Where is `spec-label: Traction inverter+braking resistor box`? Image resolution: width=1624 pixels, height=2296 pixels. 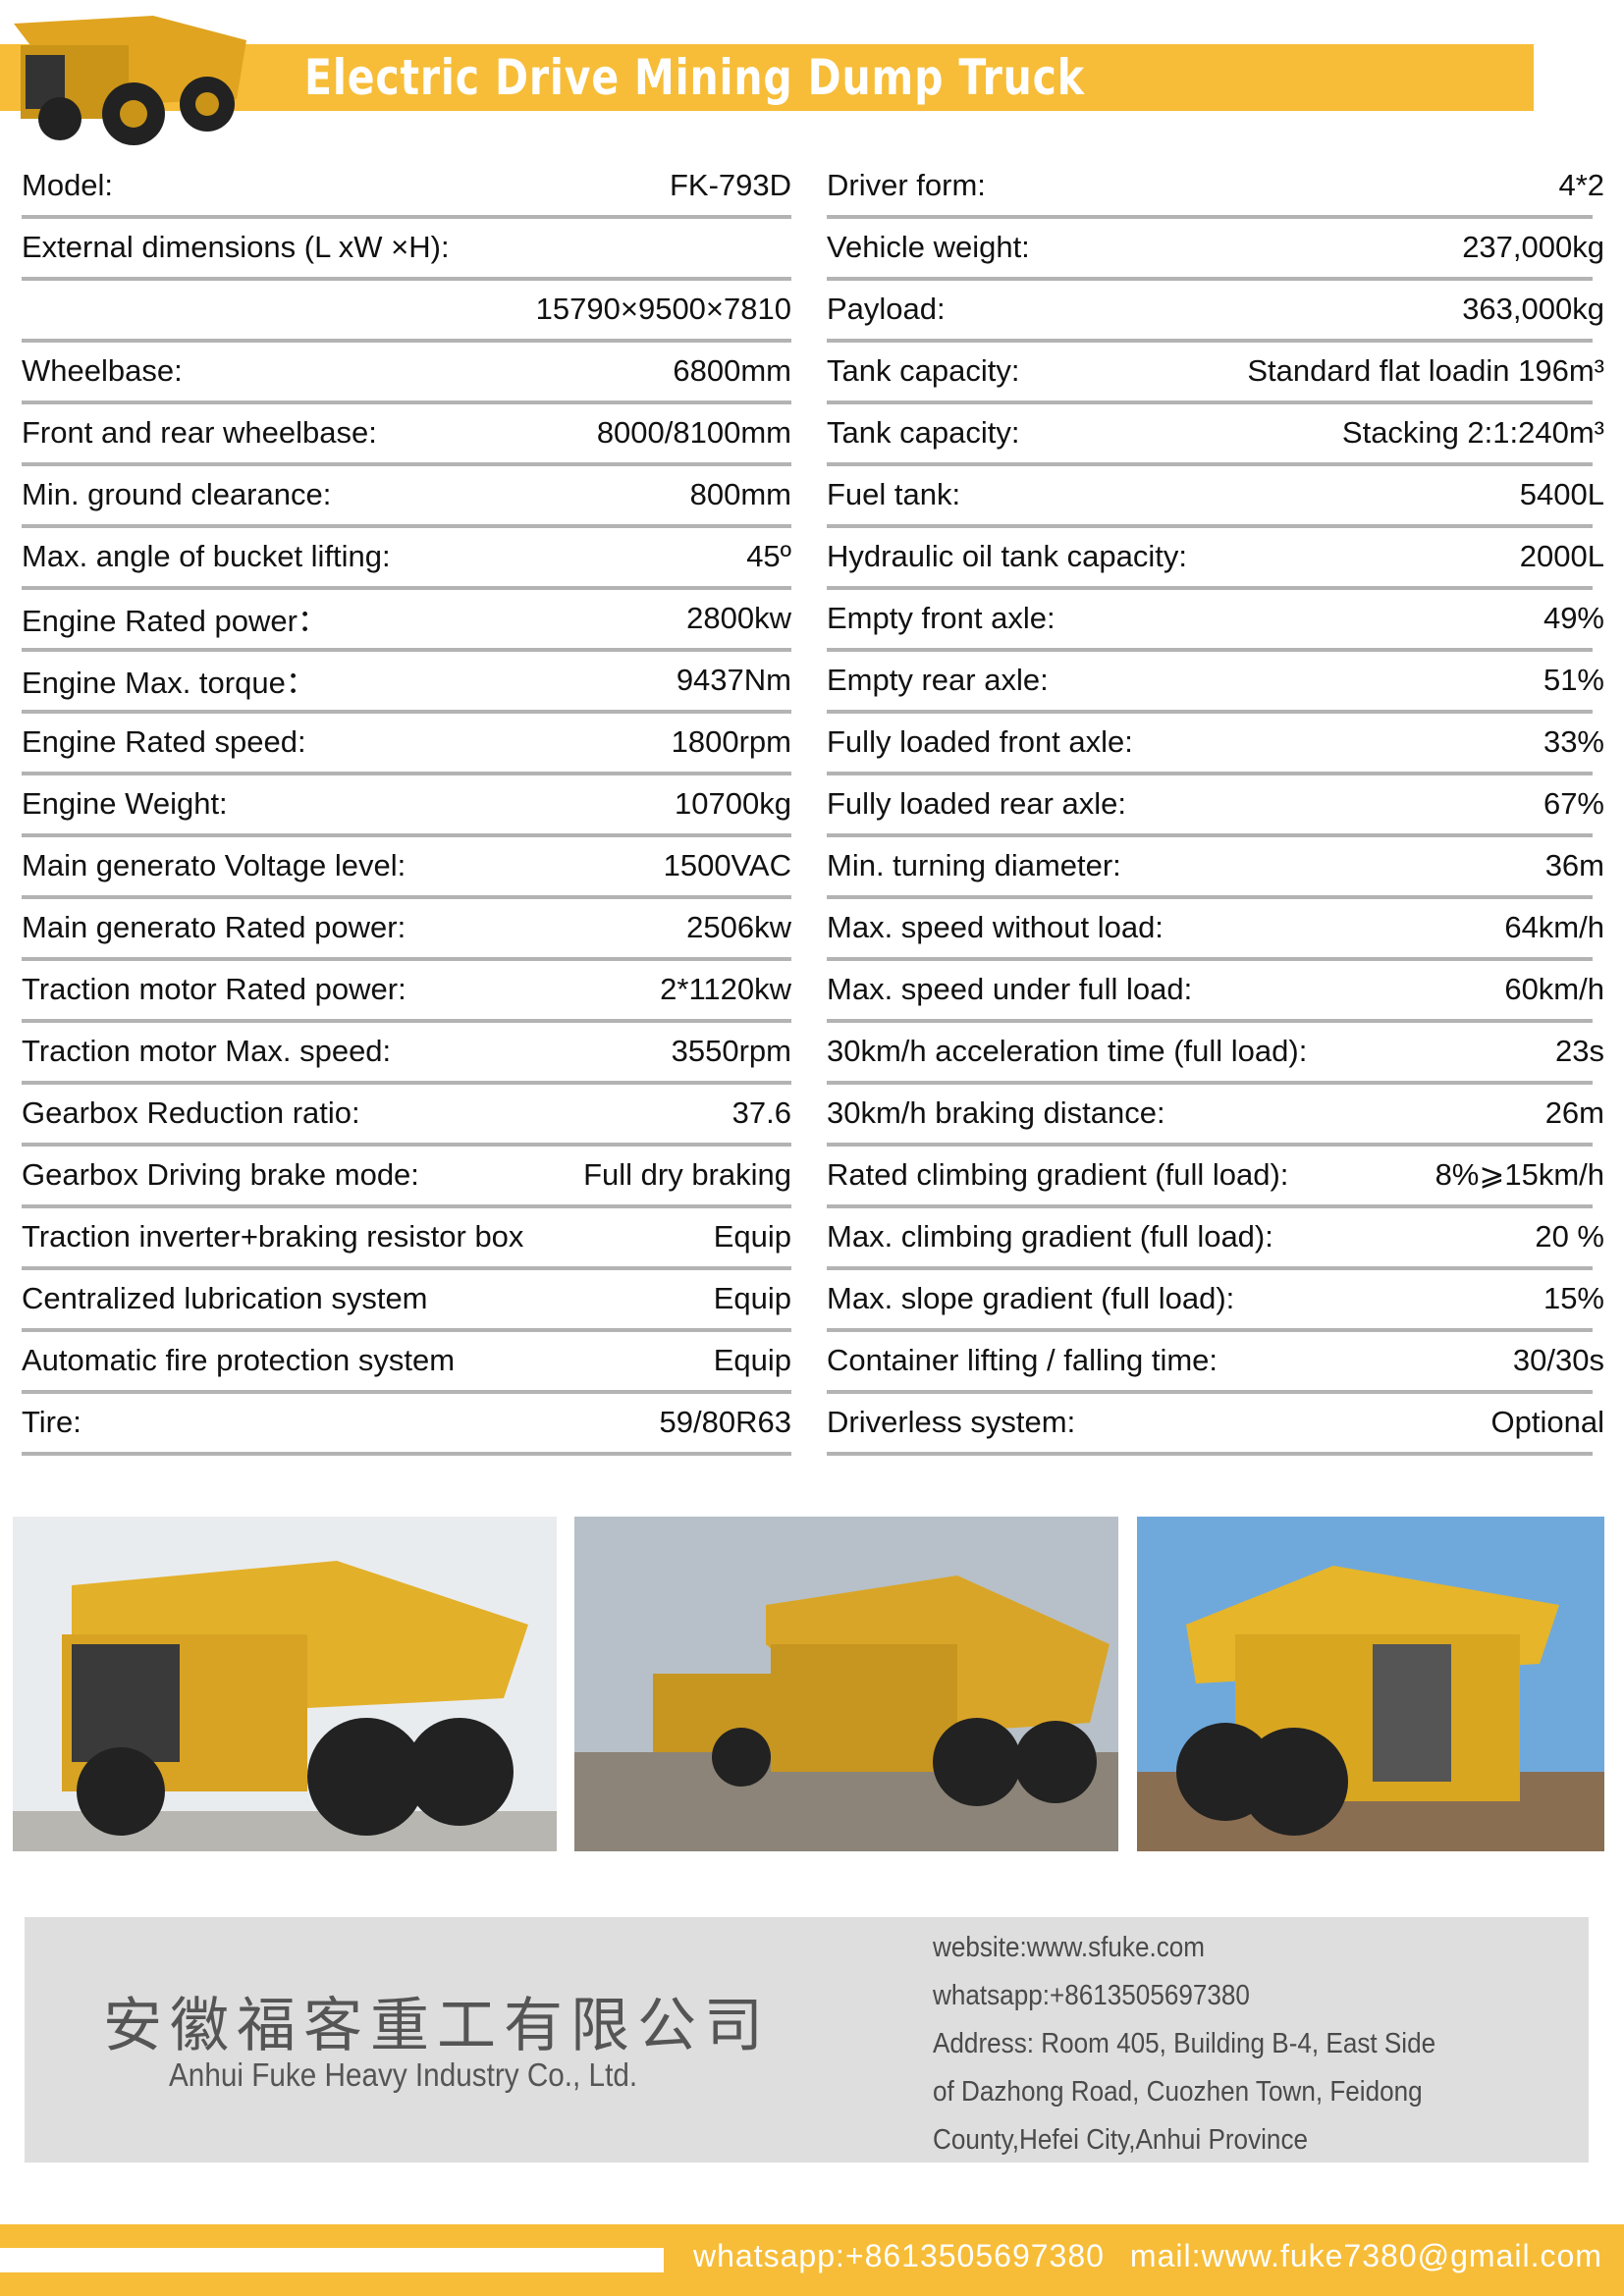 spec-label: Traction inverter+braking resistor box is located at coordinates (273, 1236).